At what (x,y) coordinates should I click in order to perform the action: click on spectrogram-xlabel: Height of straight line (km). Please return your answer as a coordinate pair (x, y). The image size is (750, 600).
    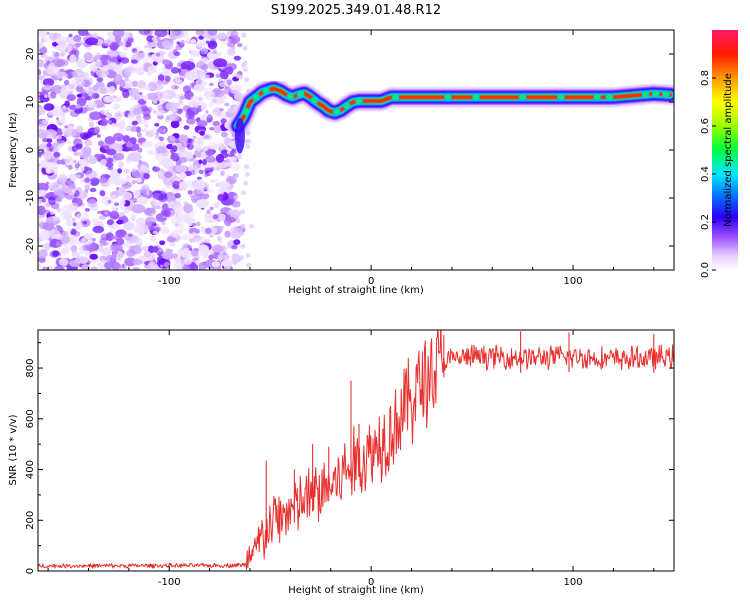
    Looking at the image, I should click on (356, 290).